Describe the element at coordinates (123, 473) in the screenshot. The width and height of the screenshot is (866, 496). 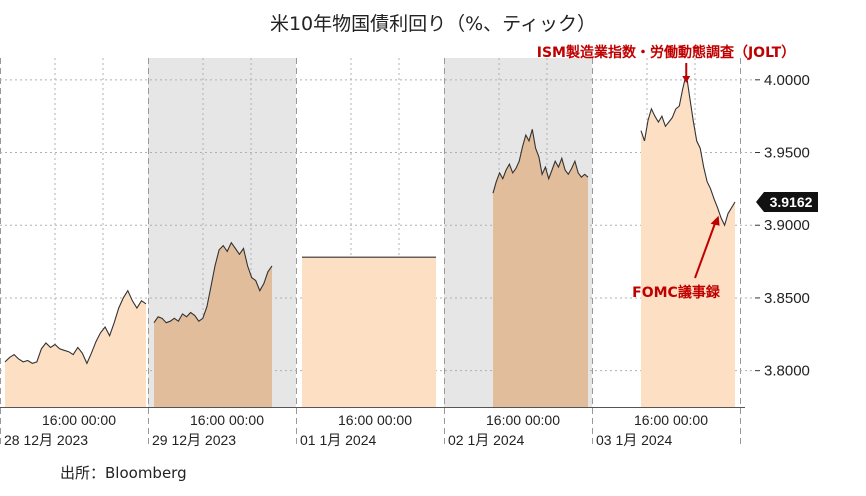
I see `source-note: 出所：Bloomberg` at that location.